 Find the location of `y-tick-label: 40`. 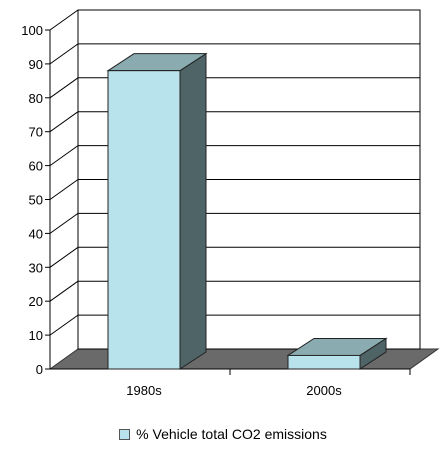

y-tick-label: 40 is located at coordinates (36, 233).